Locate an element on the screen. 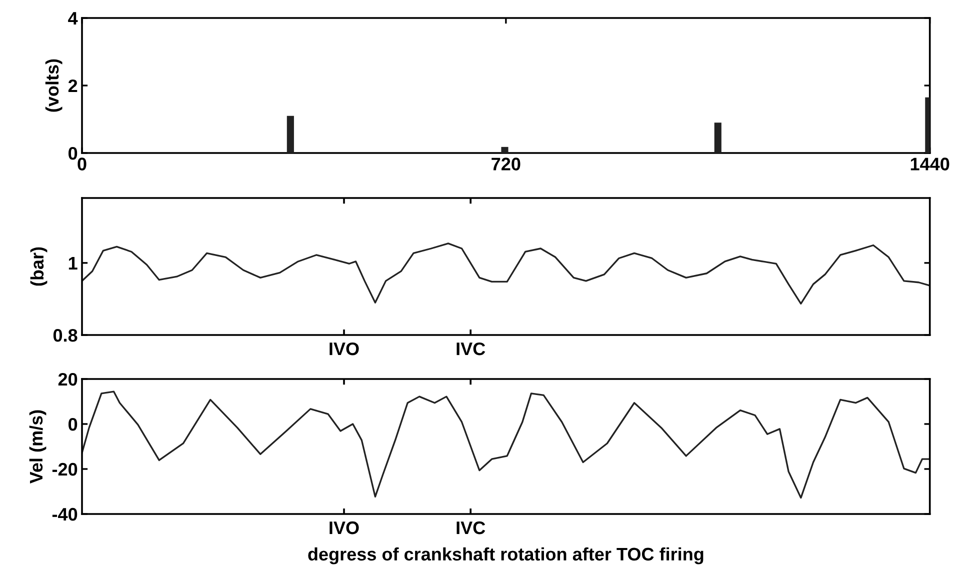  y-tick-label: -40 is located at coordinates (65, 514).